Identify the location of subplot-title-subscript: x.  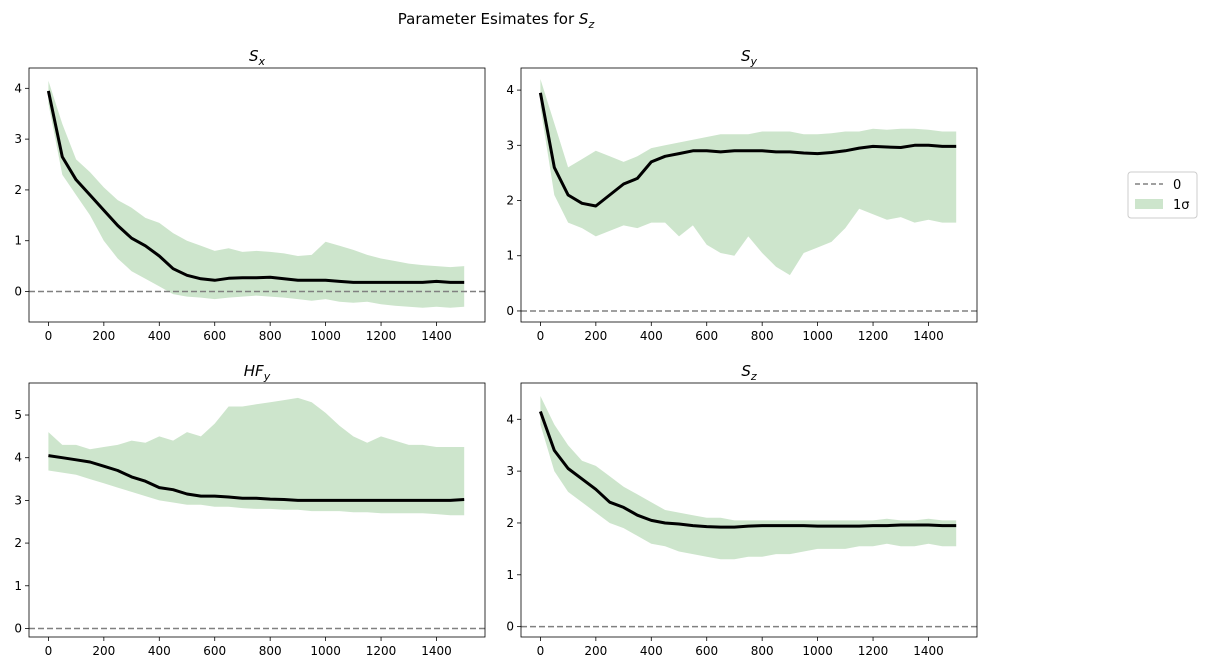
(262, 61).